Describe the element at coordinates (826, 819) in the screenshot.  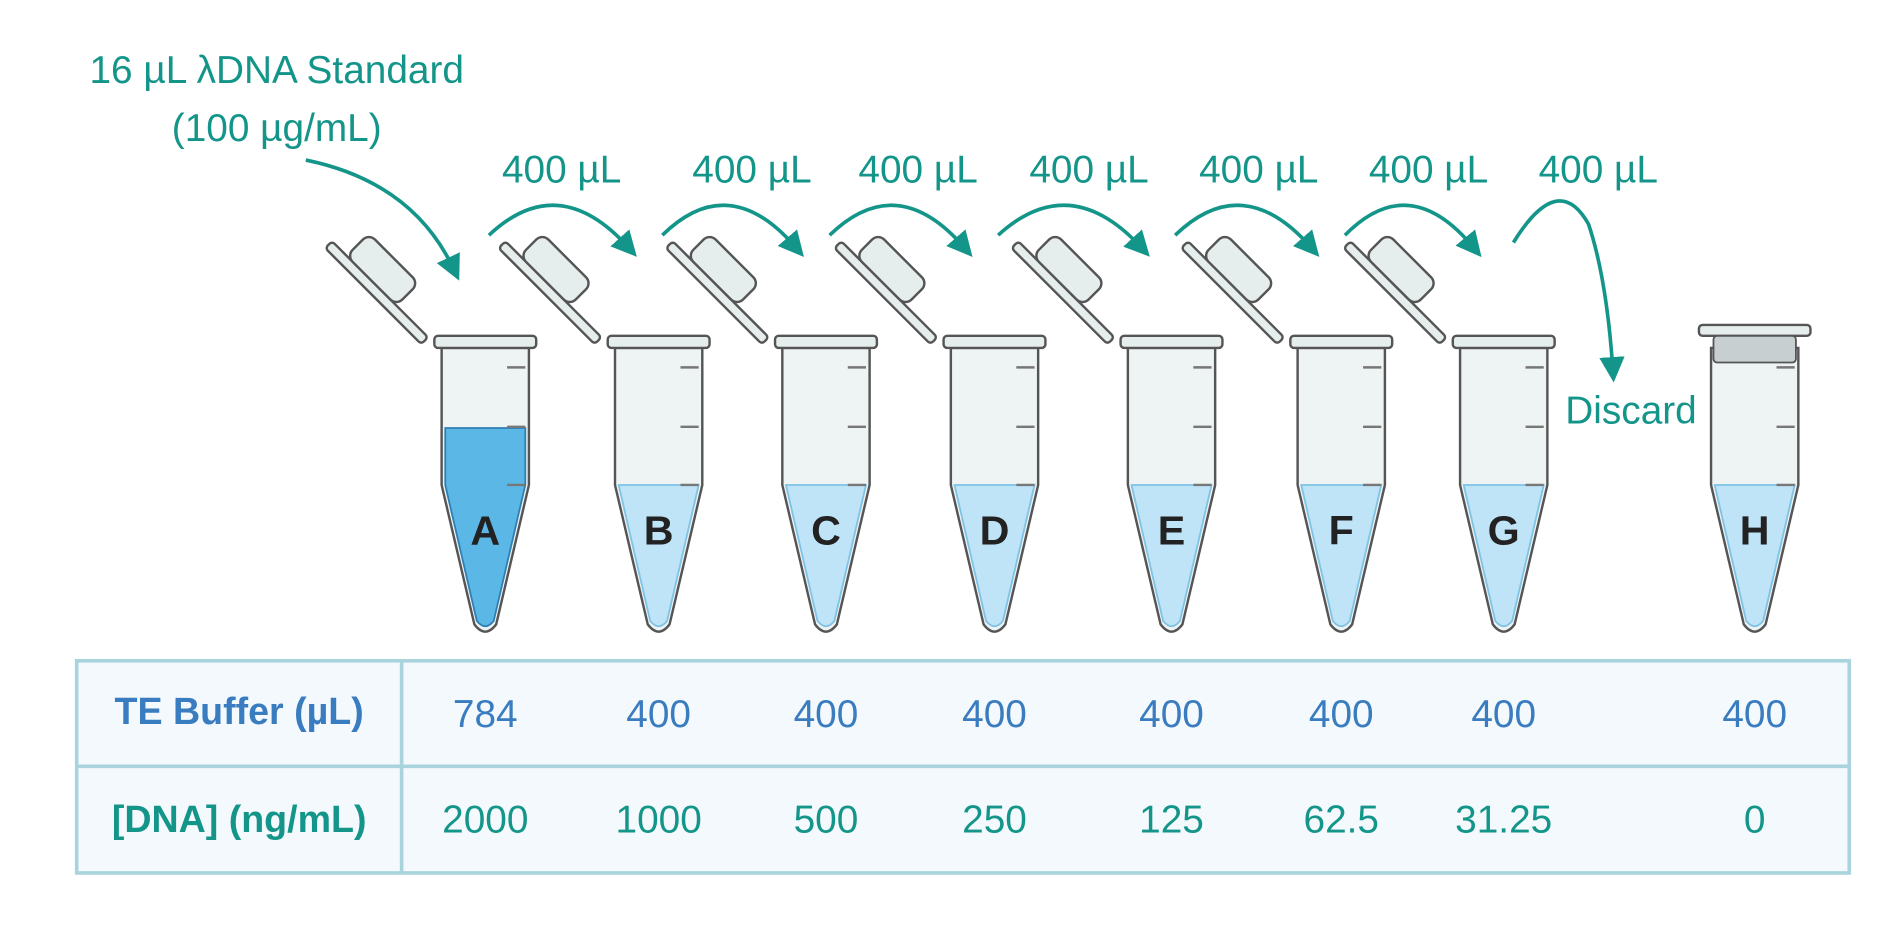
I see `table-cell: 500` at that location.